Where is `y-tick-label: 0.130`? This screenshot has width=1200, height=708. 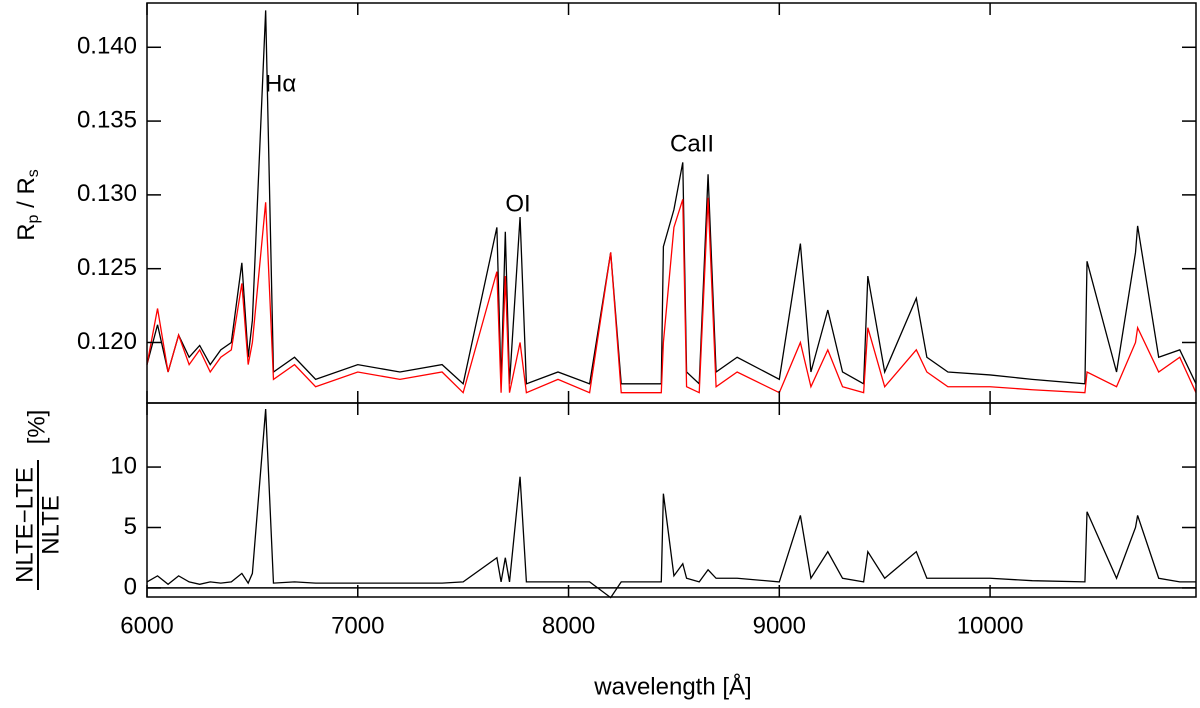
y-tick-label: 0.130 is located at coordinates (107, 193).